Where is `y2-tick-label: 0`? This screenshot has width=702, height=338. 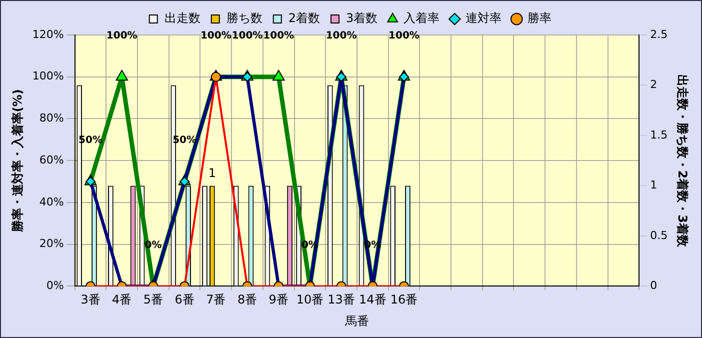
y2-tick-label: 0 is located at coordinates (654, 285).